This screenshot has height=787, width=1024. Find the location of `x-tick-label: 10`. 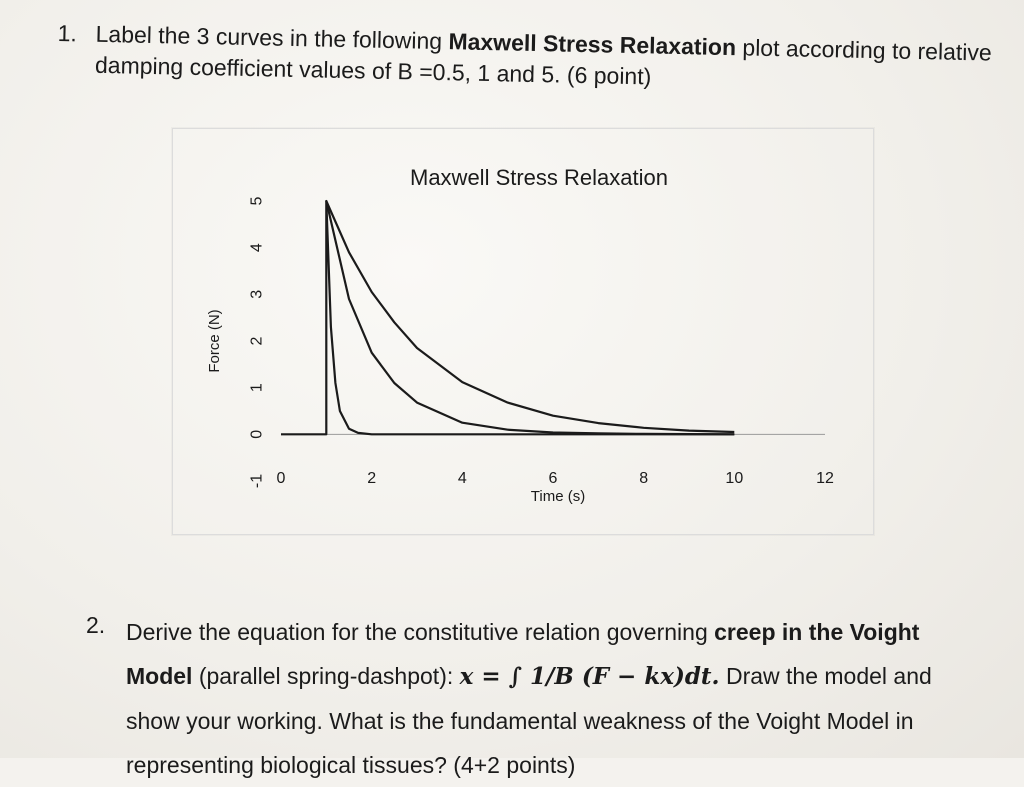

x-tick-label: 10 is located at coordinates (734, 478).